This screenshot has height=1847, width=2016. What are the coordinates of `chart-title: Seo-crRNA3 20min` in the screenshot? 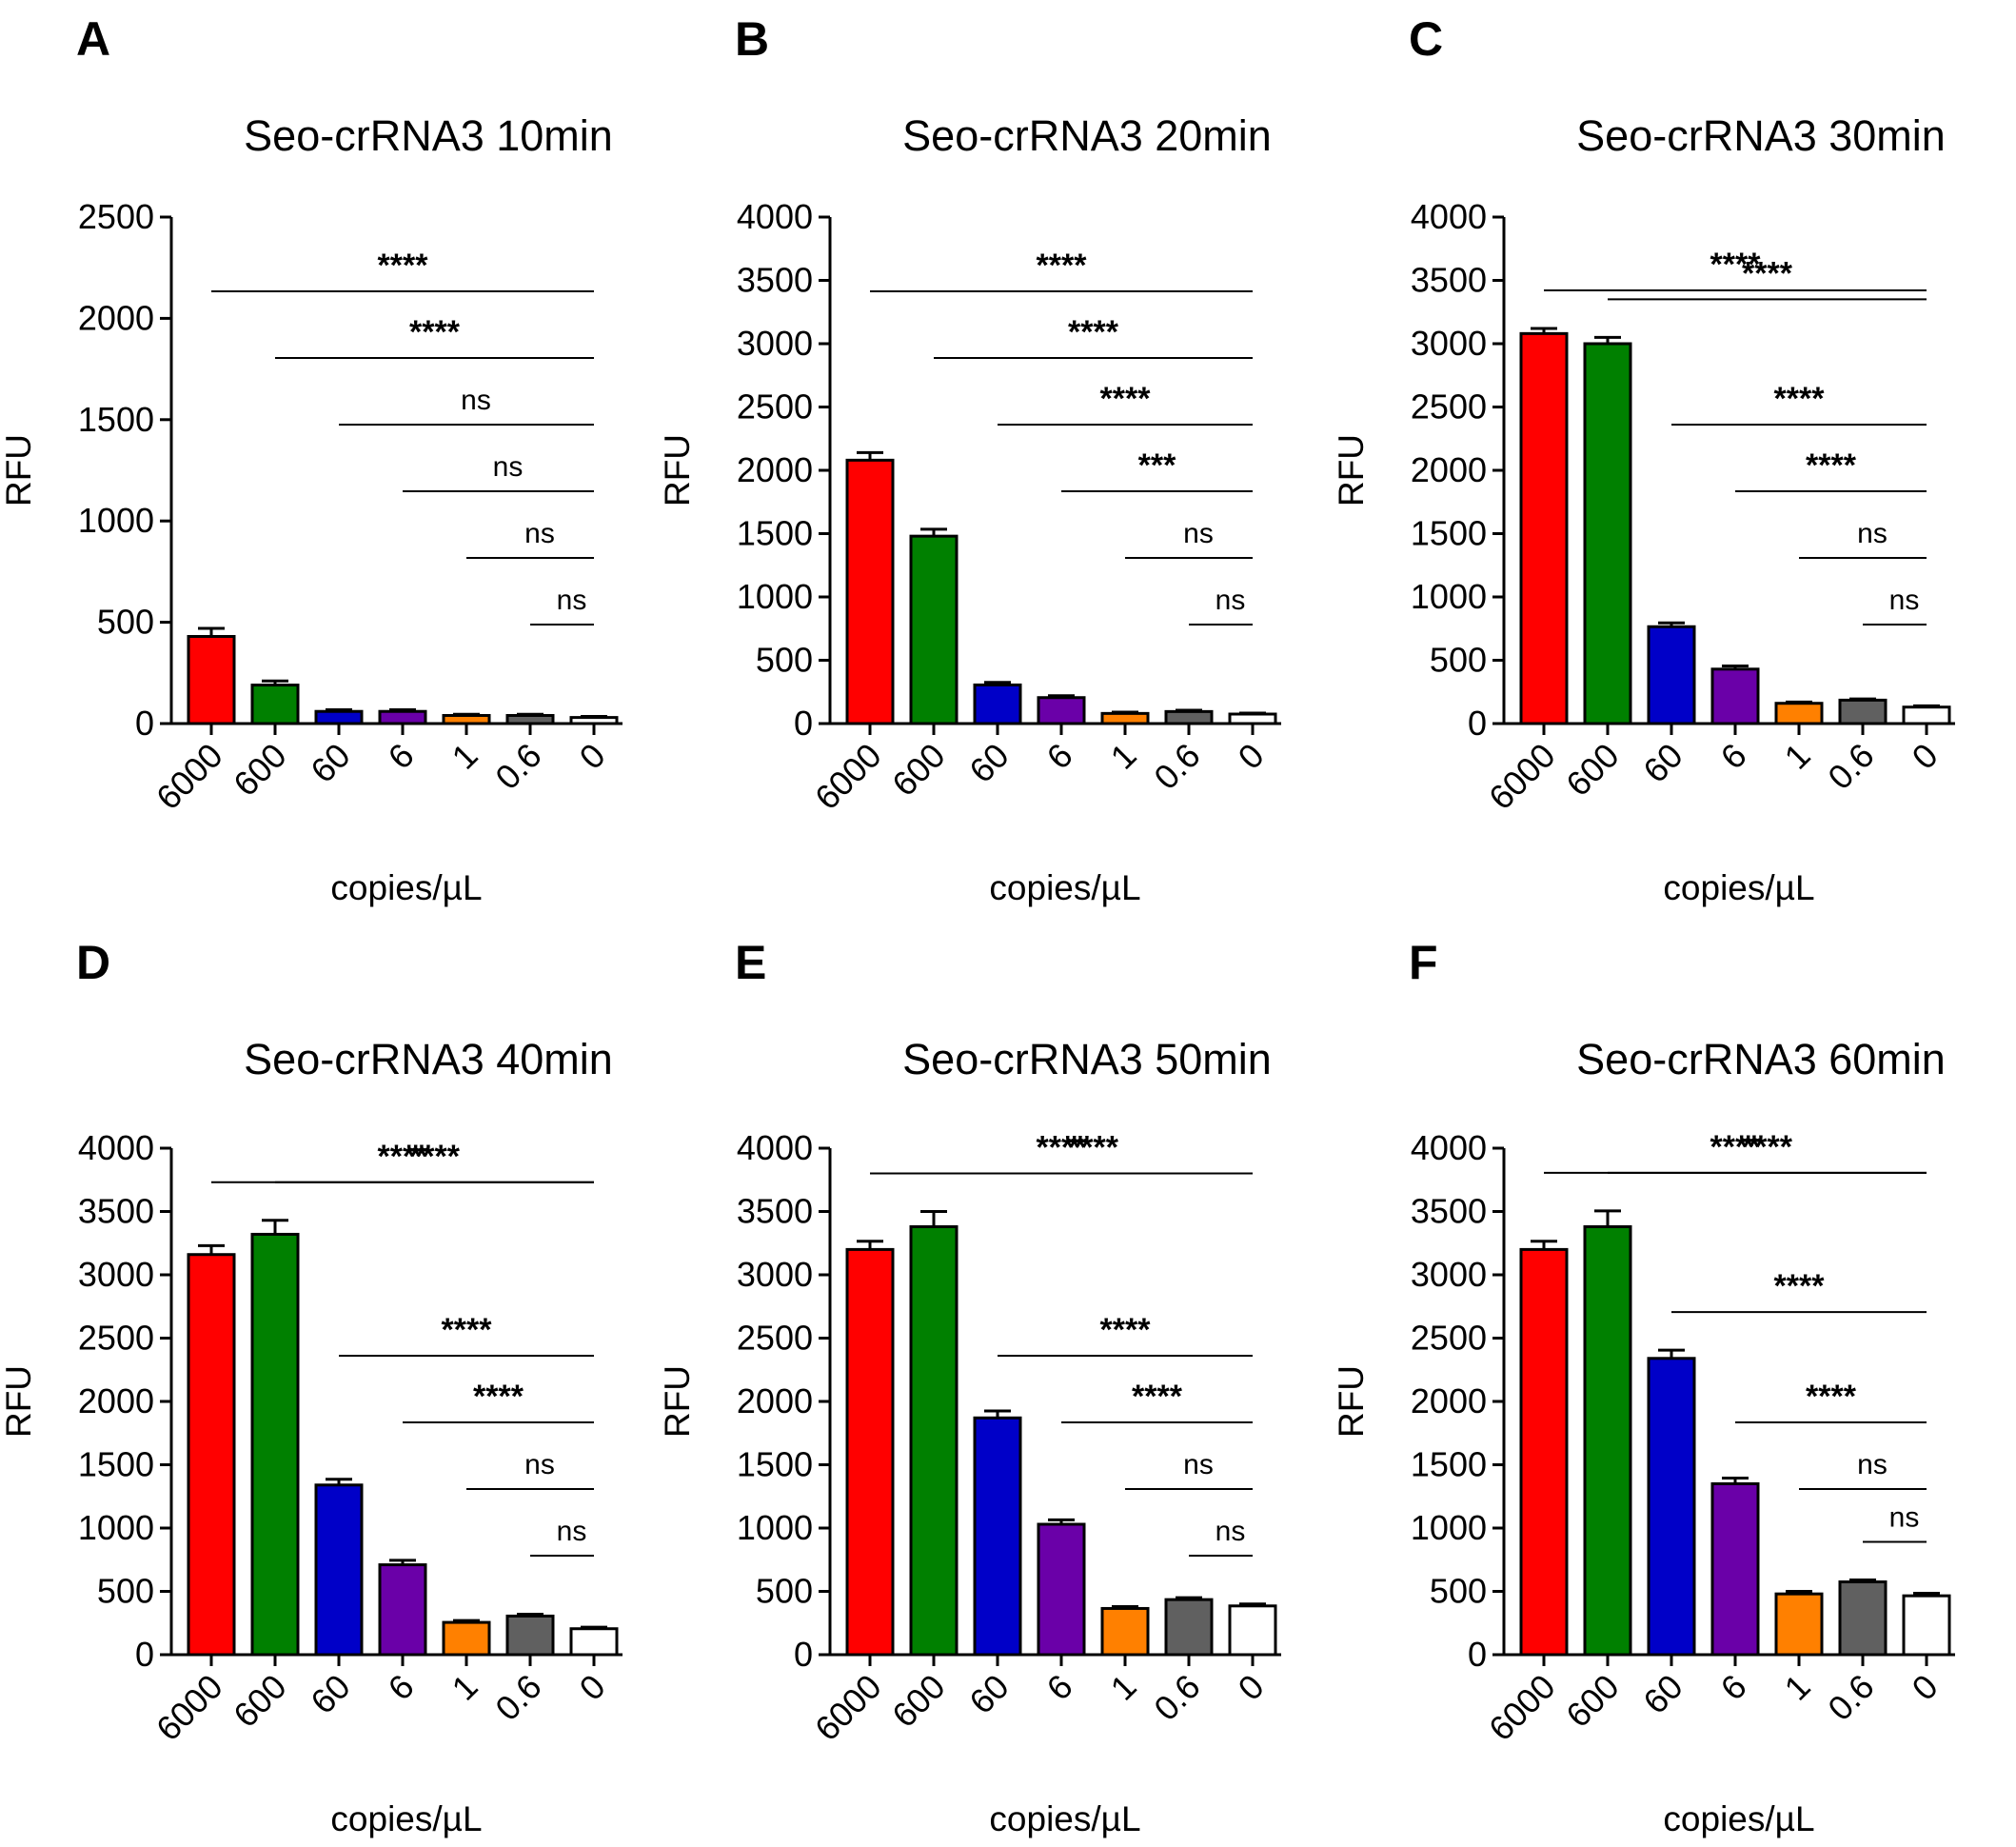 It's located at (1087, 135).